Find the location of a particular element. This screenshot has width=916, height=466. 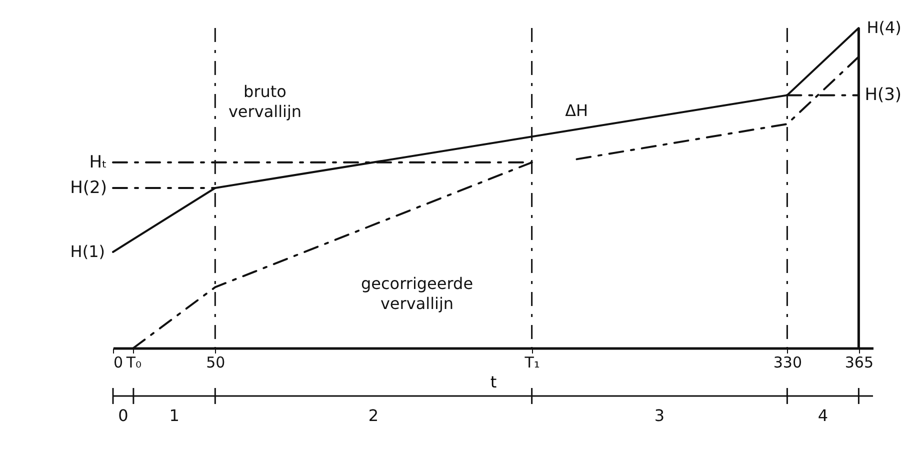

text: 2 is located at coordinates (373, 415).